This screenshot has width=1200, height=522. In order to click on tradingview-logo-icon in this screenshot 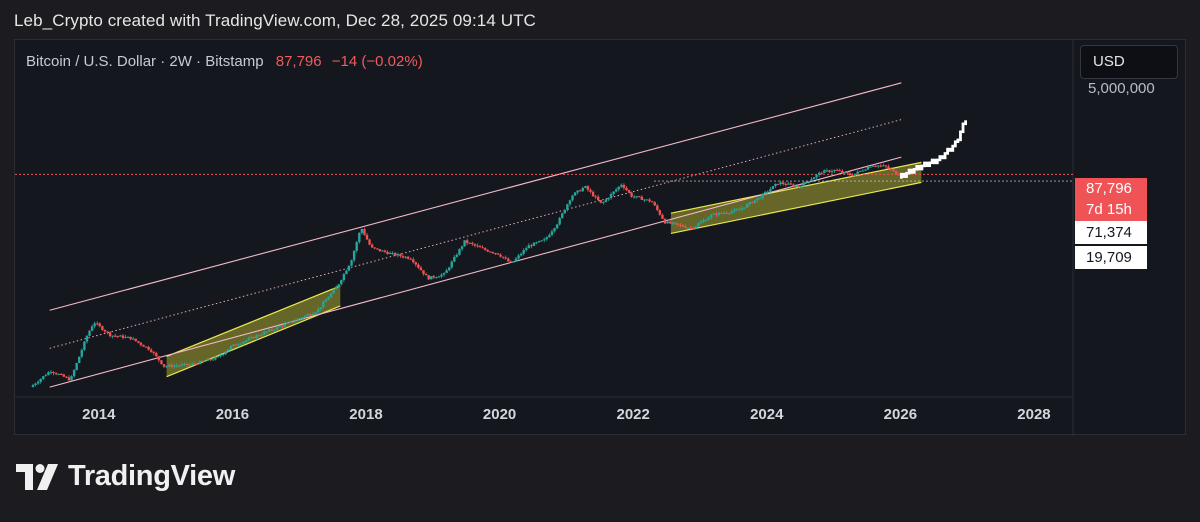, I will do `click(37, 476)`.